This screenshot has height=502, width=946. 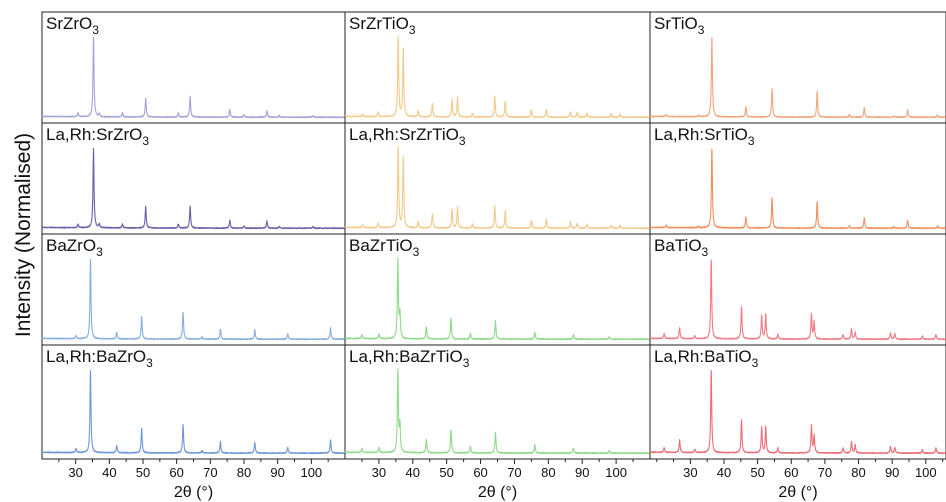 I want to click on panel: BaZrO3, so click(x=193, y=289).